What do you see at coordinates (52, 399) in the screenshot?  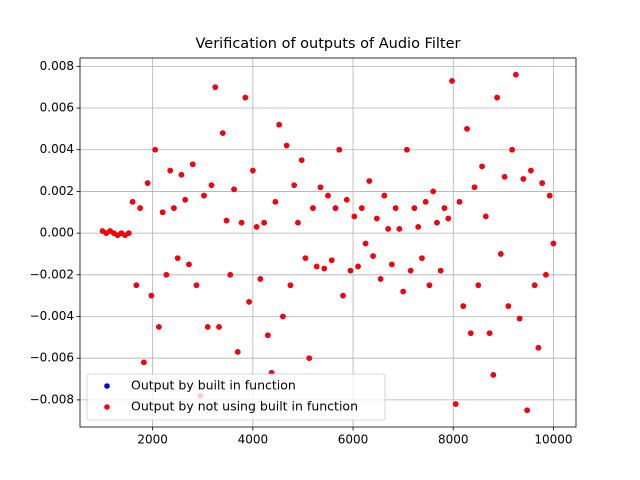 I see `y-tick-label: −0.008` at bounding box center [52, 399].